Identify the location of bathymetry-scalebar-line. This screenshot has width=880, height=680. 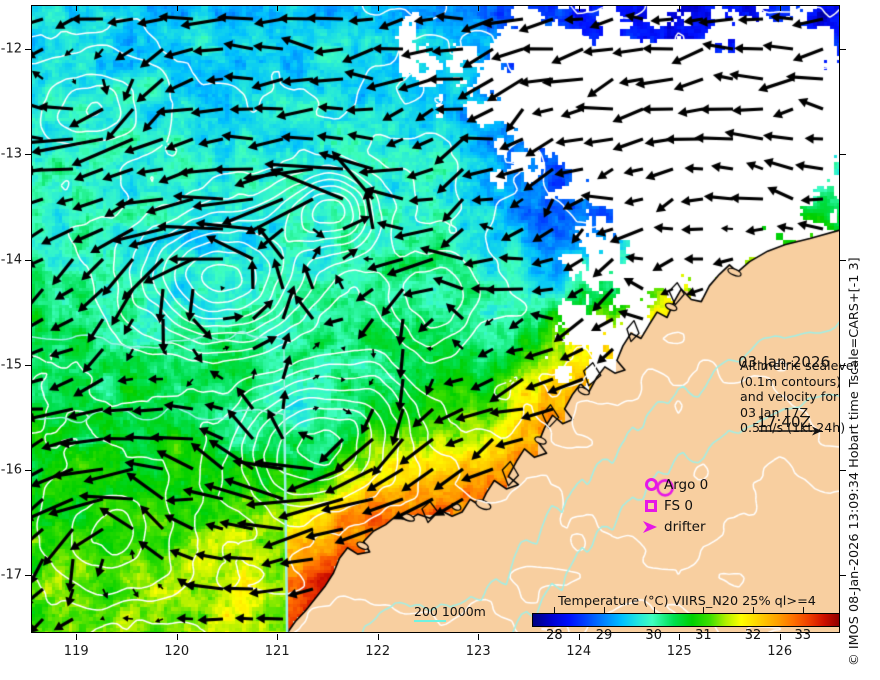
(430, 621).